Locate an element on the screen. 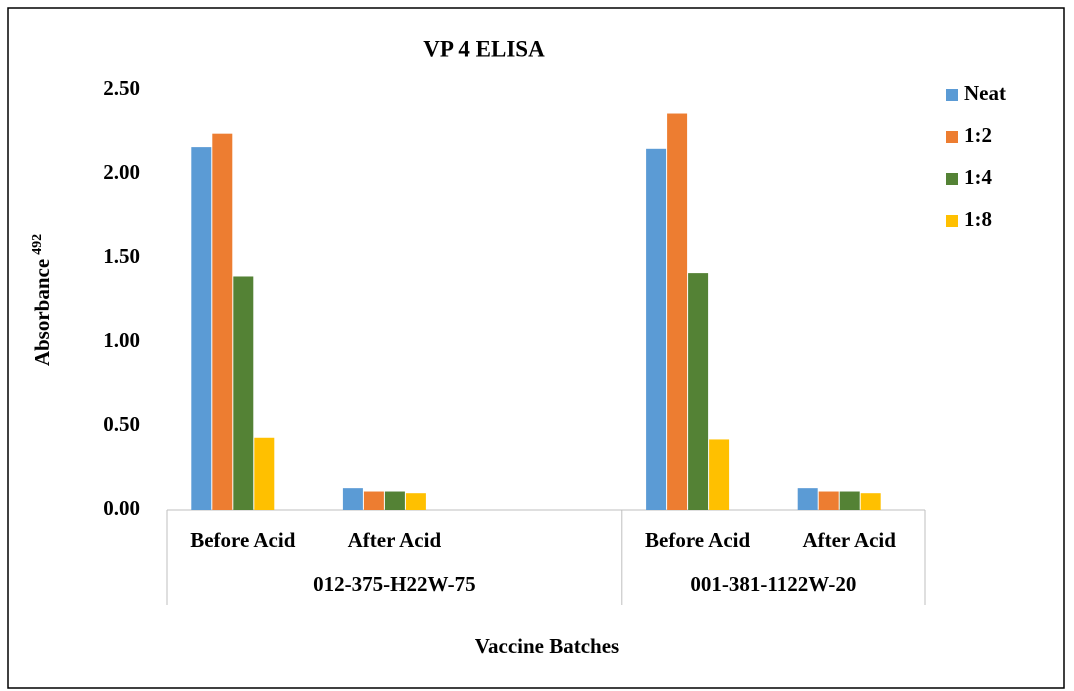  y-tick-label: 1.00 is located at coordinates (121, 340).